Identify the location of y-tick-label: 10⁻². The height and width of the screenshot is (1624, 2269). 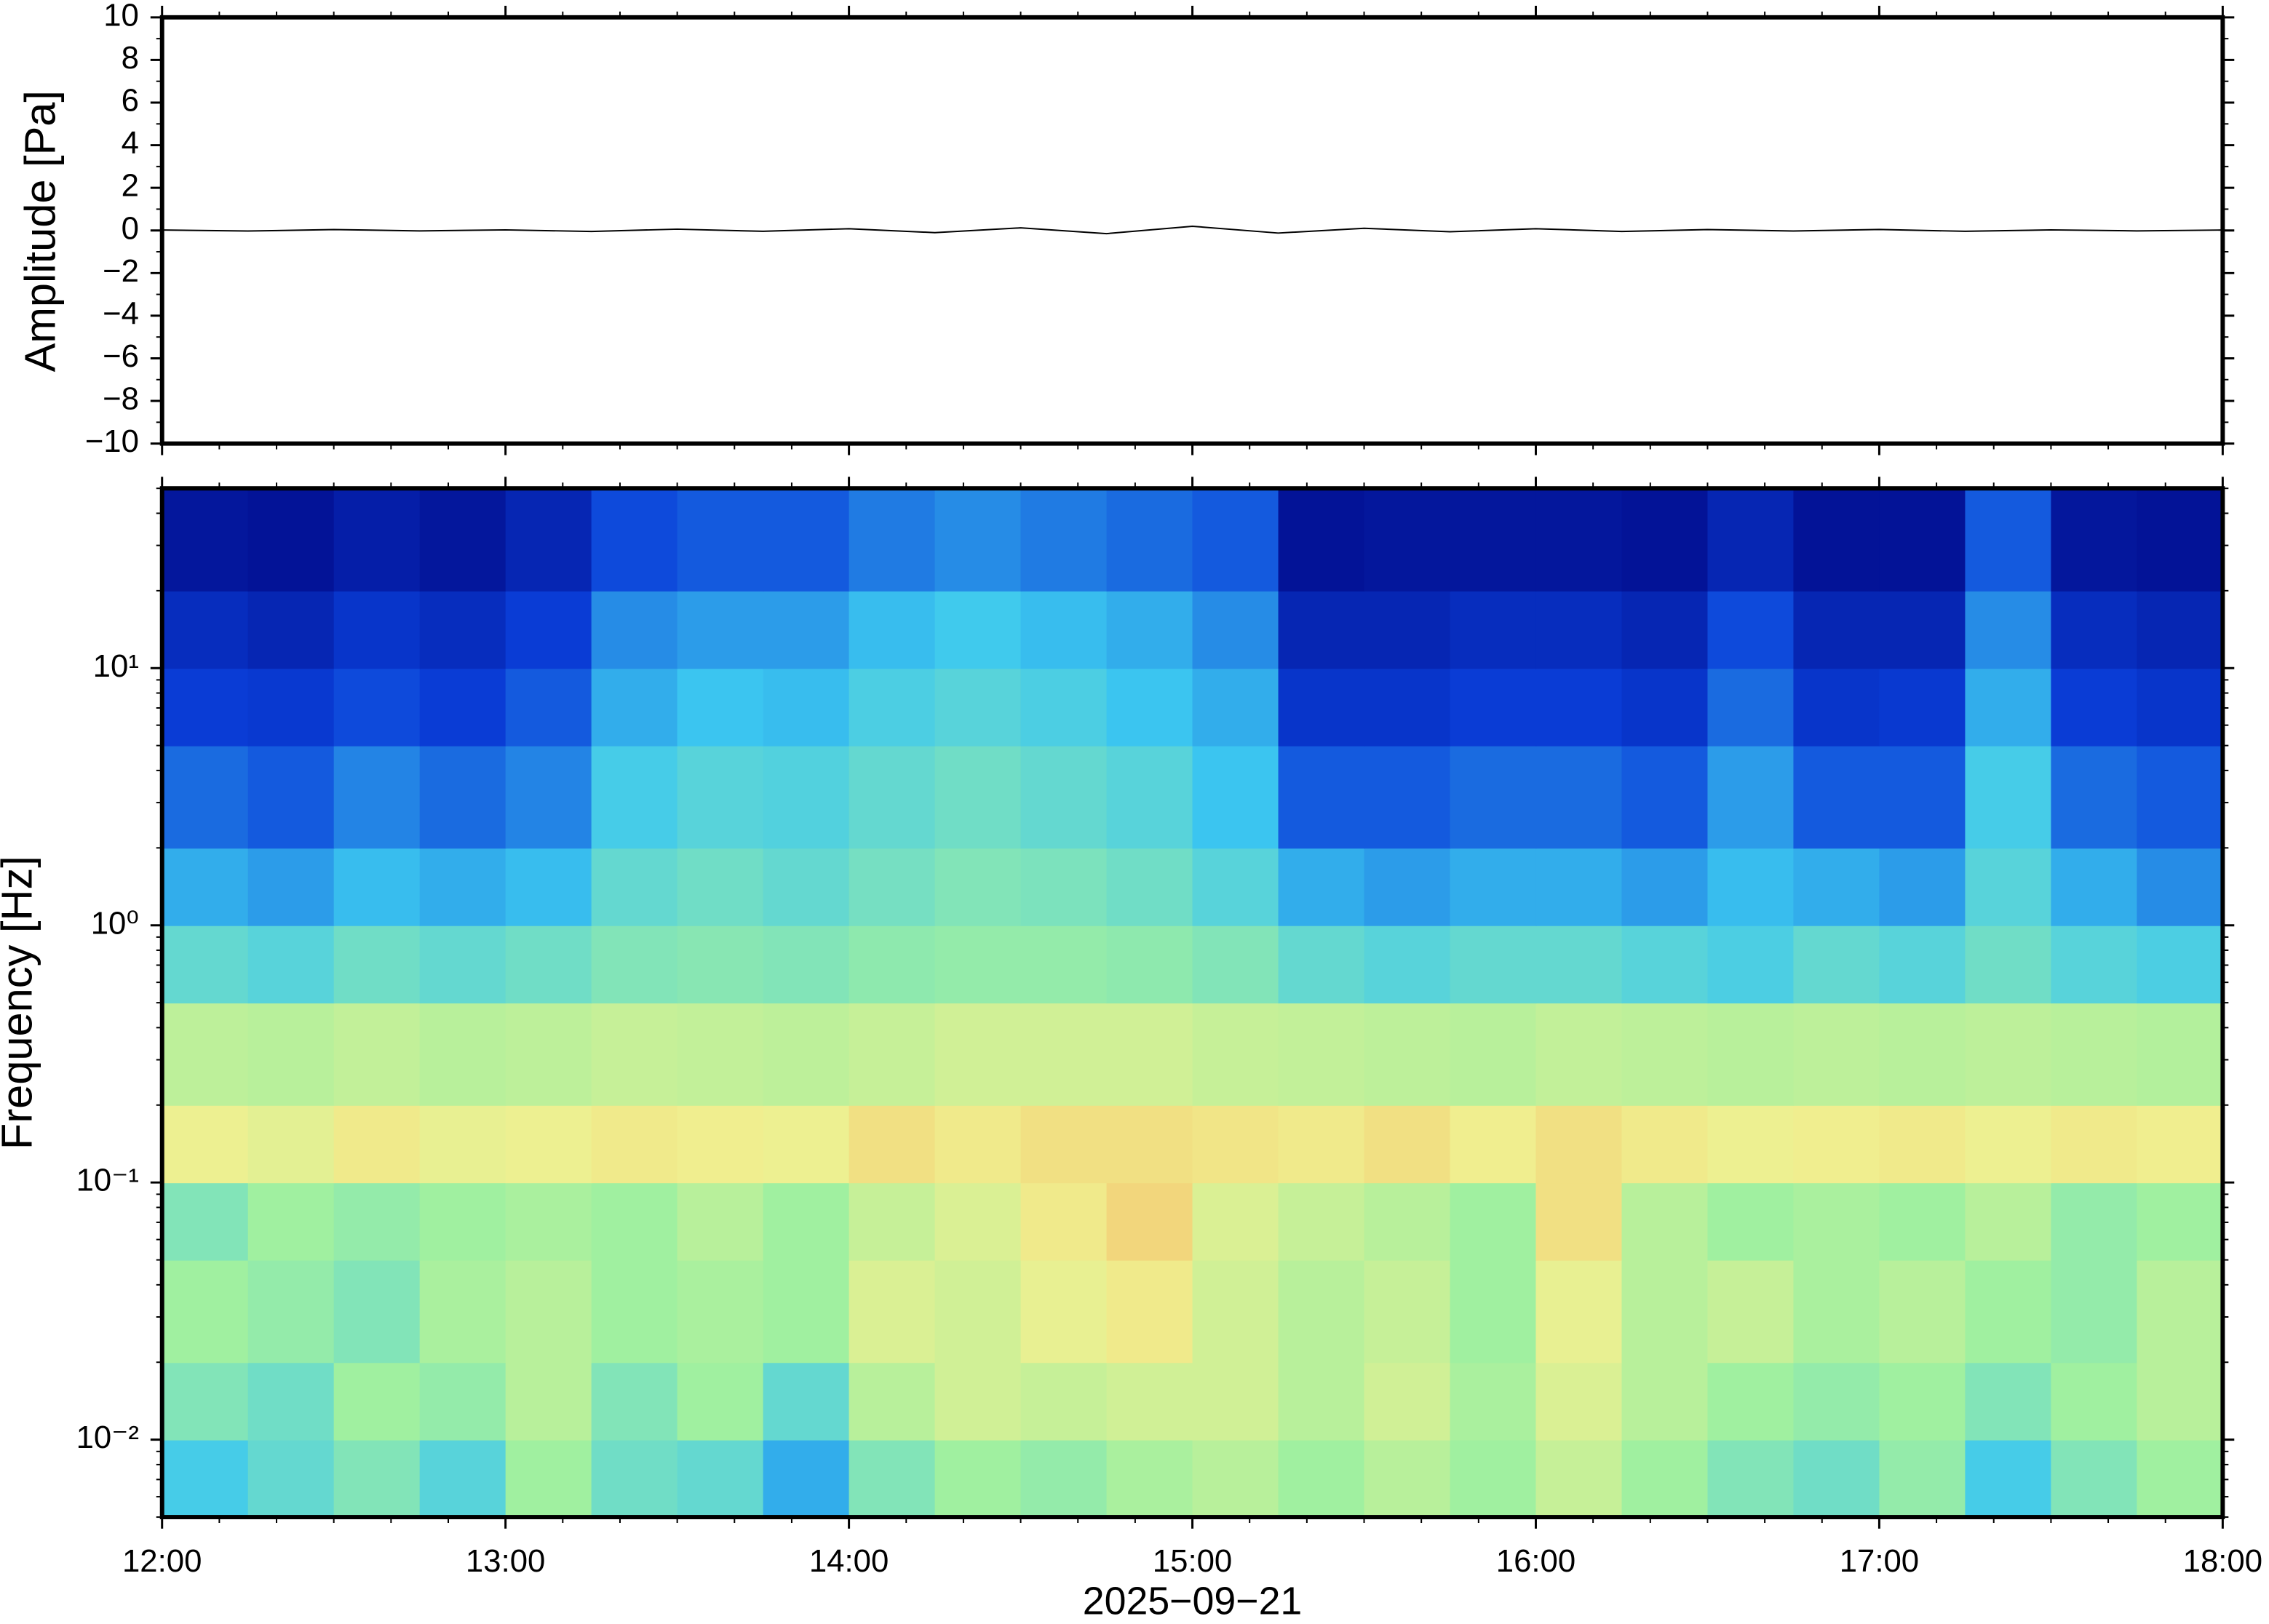
(108, 1437).